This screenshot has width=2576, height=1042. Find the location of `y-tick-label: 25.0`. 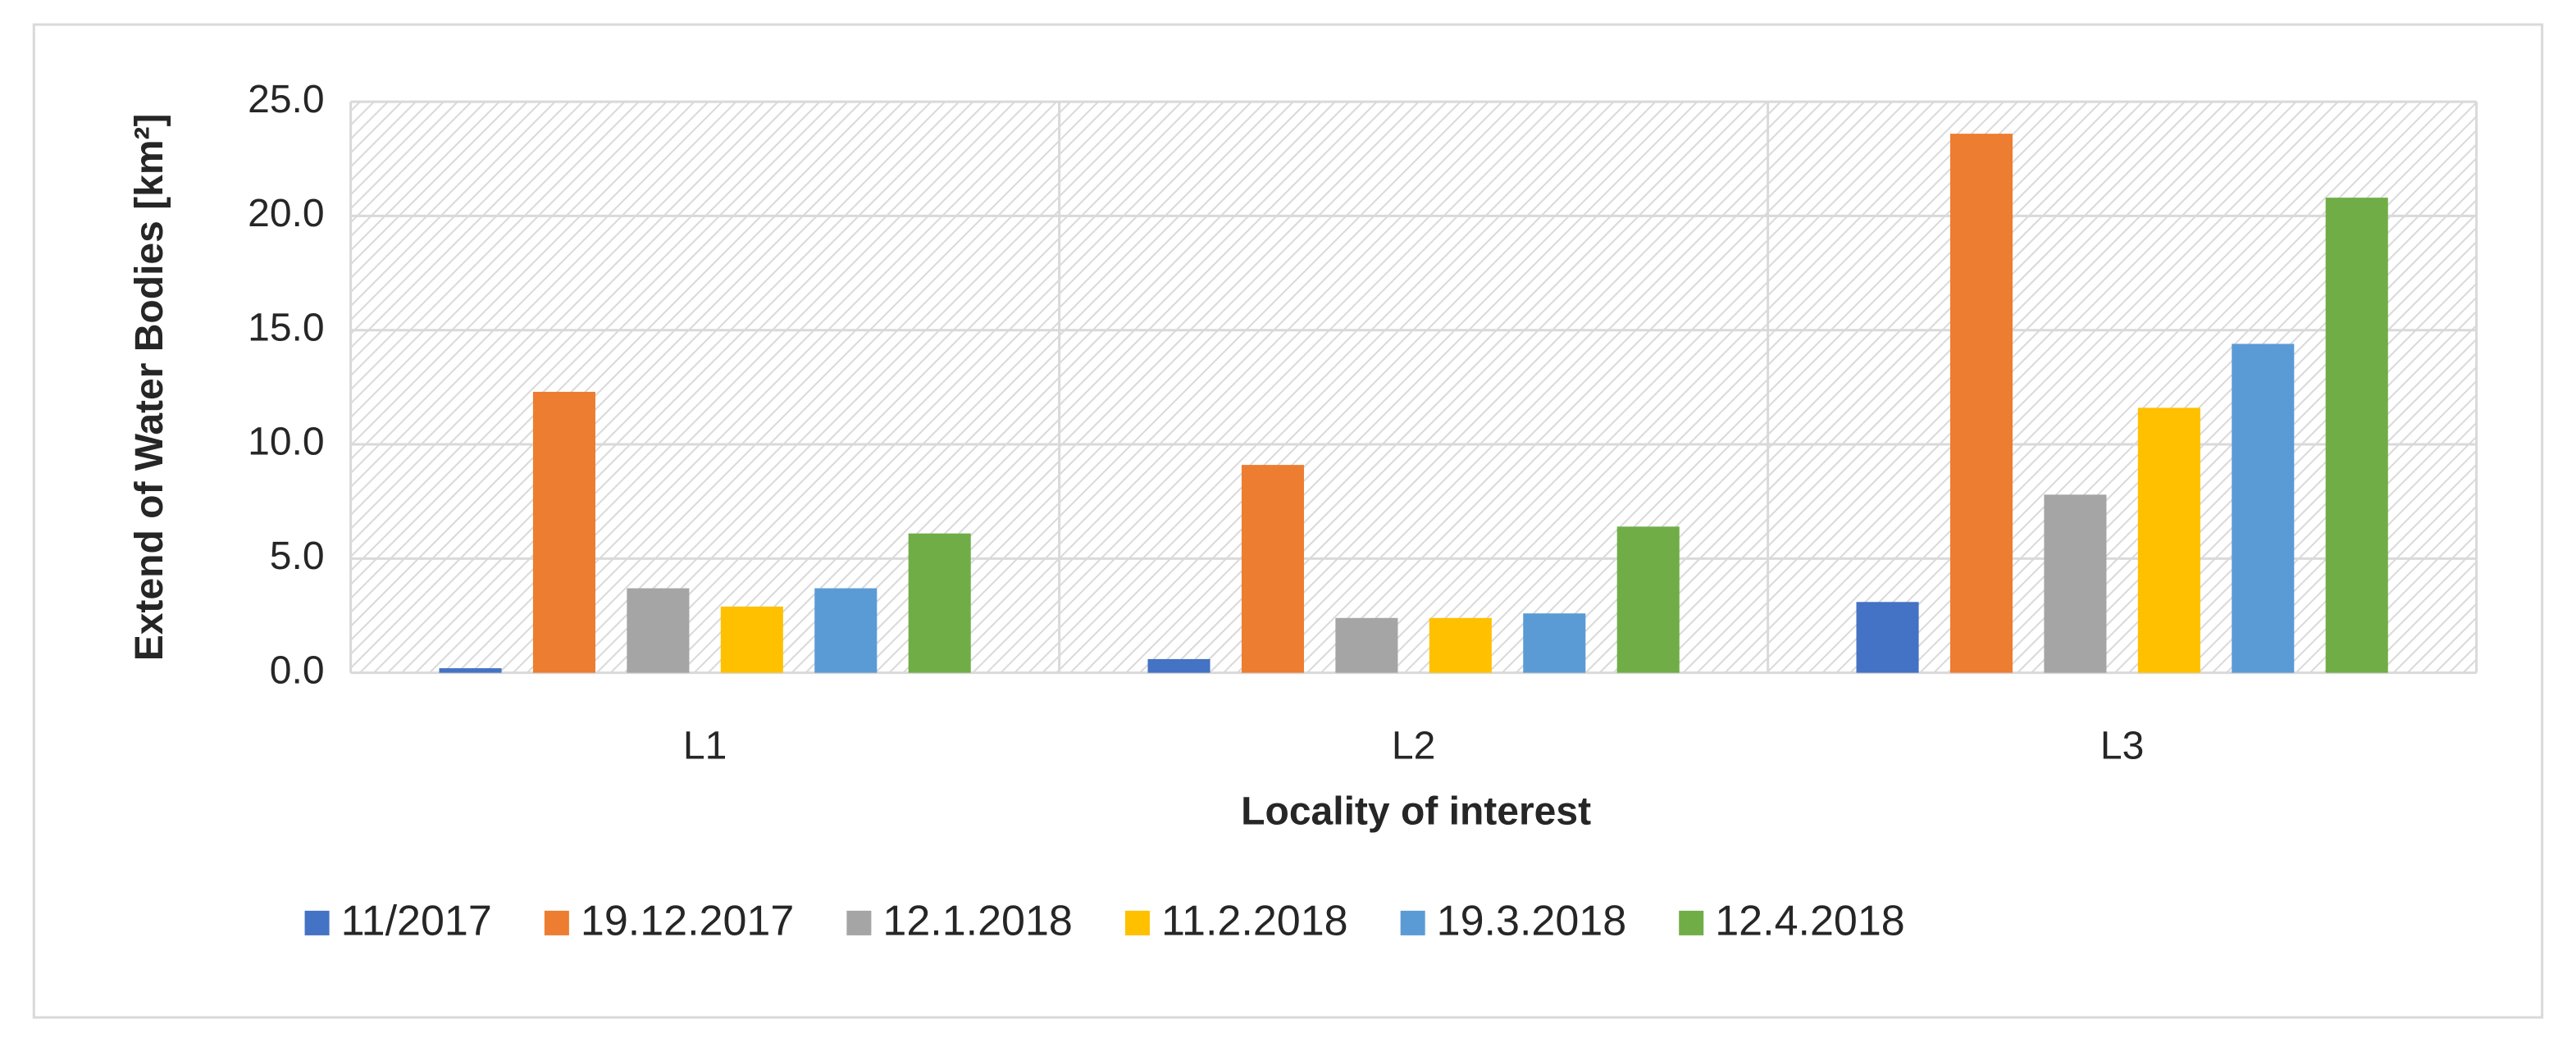

y-tick-label: 25.0 is located at coordinates (286, 99).